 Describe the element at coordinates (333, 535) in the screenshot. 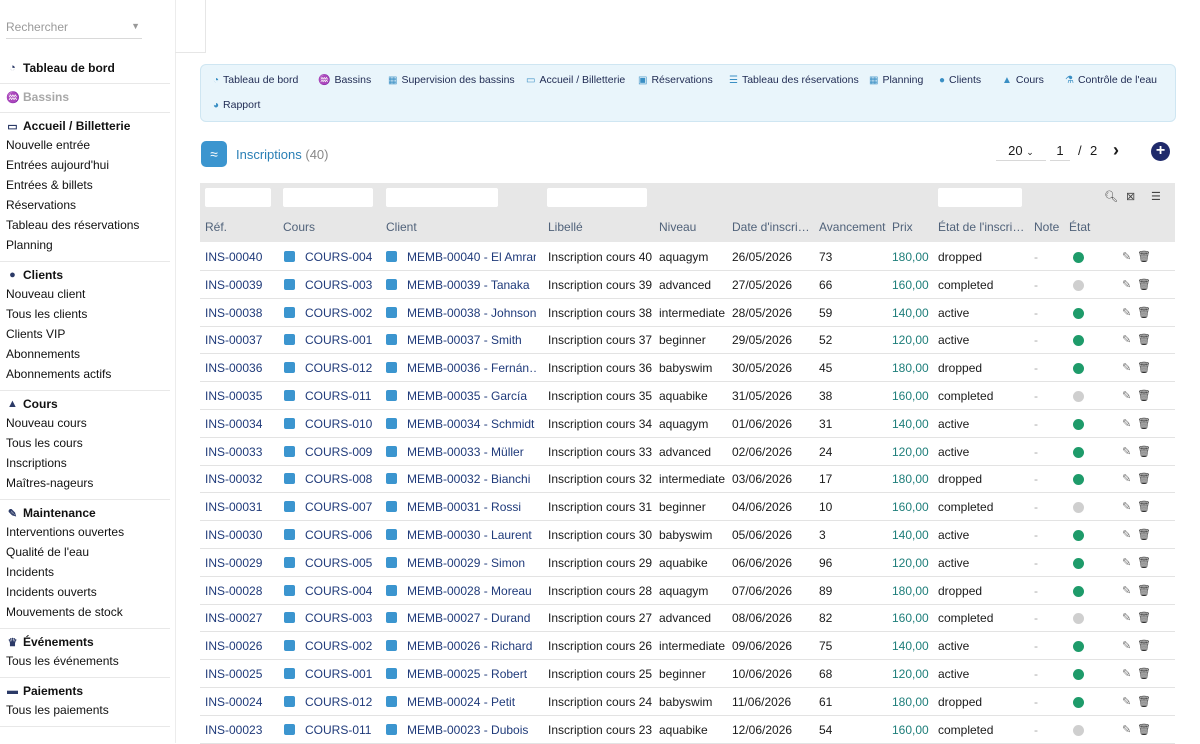

I see `cours-cell: COURS-006` at that location.